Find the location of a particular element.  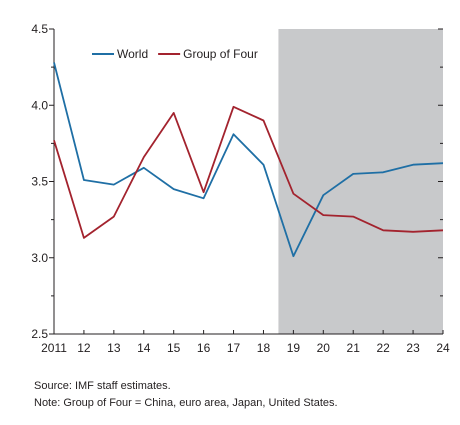

y-tick-label: 4.5 is located at coordinates (39, 29).